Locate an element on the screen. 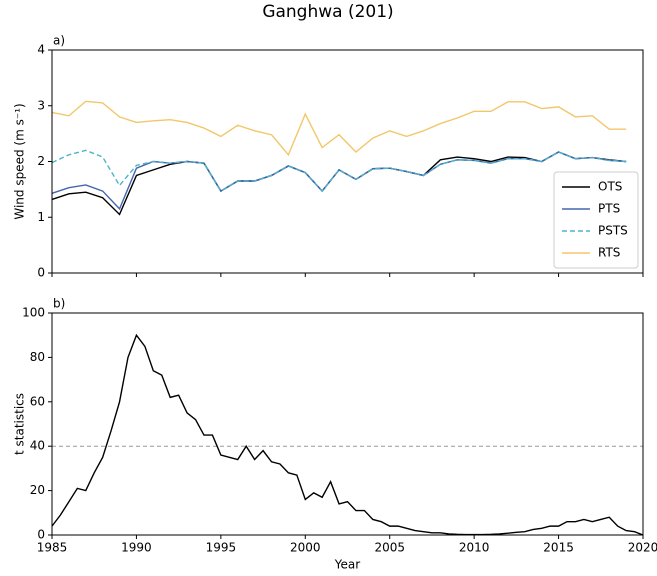  y-tick-label: 60 is located at coordinates (37, 401).